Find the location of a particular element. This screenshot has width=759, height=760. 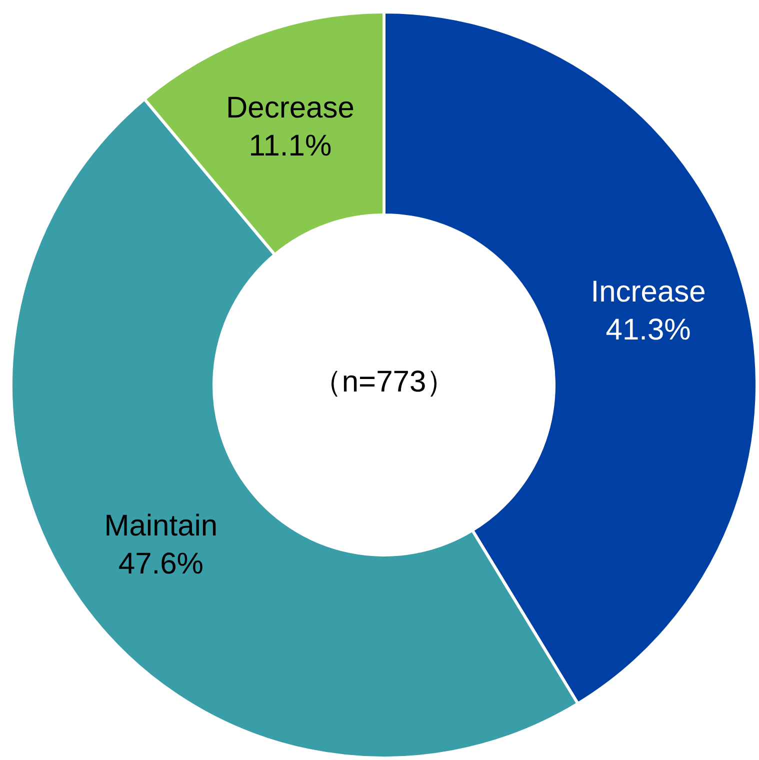

slice-label: Increase is located at coordinates (648, 291).